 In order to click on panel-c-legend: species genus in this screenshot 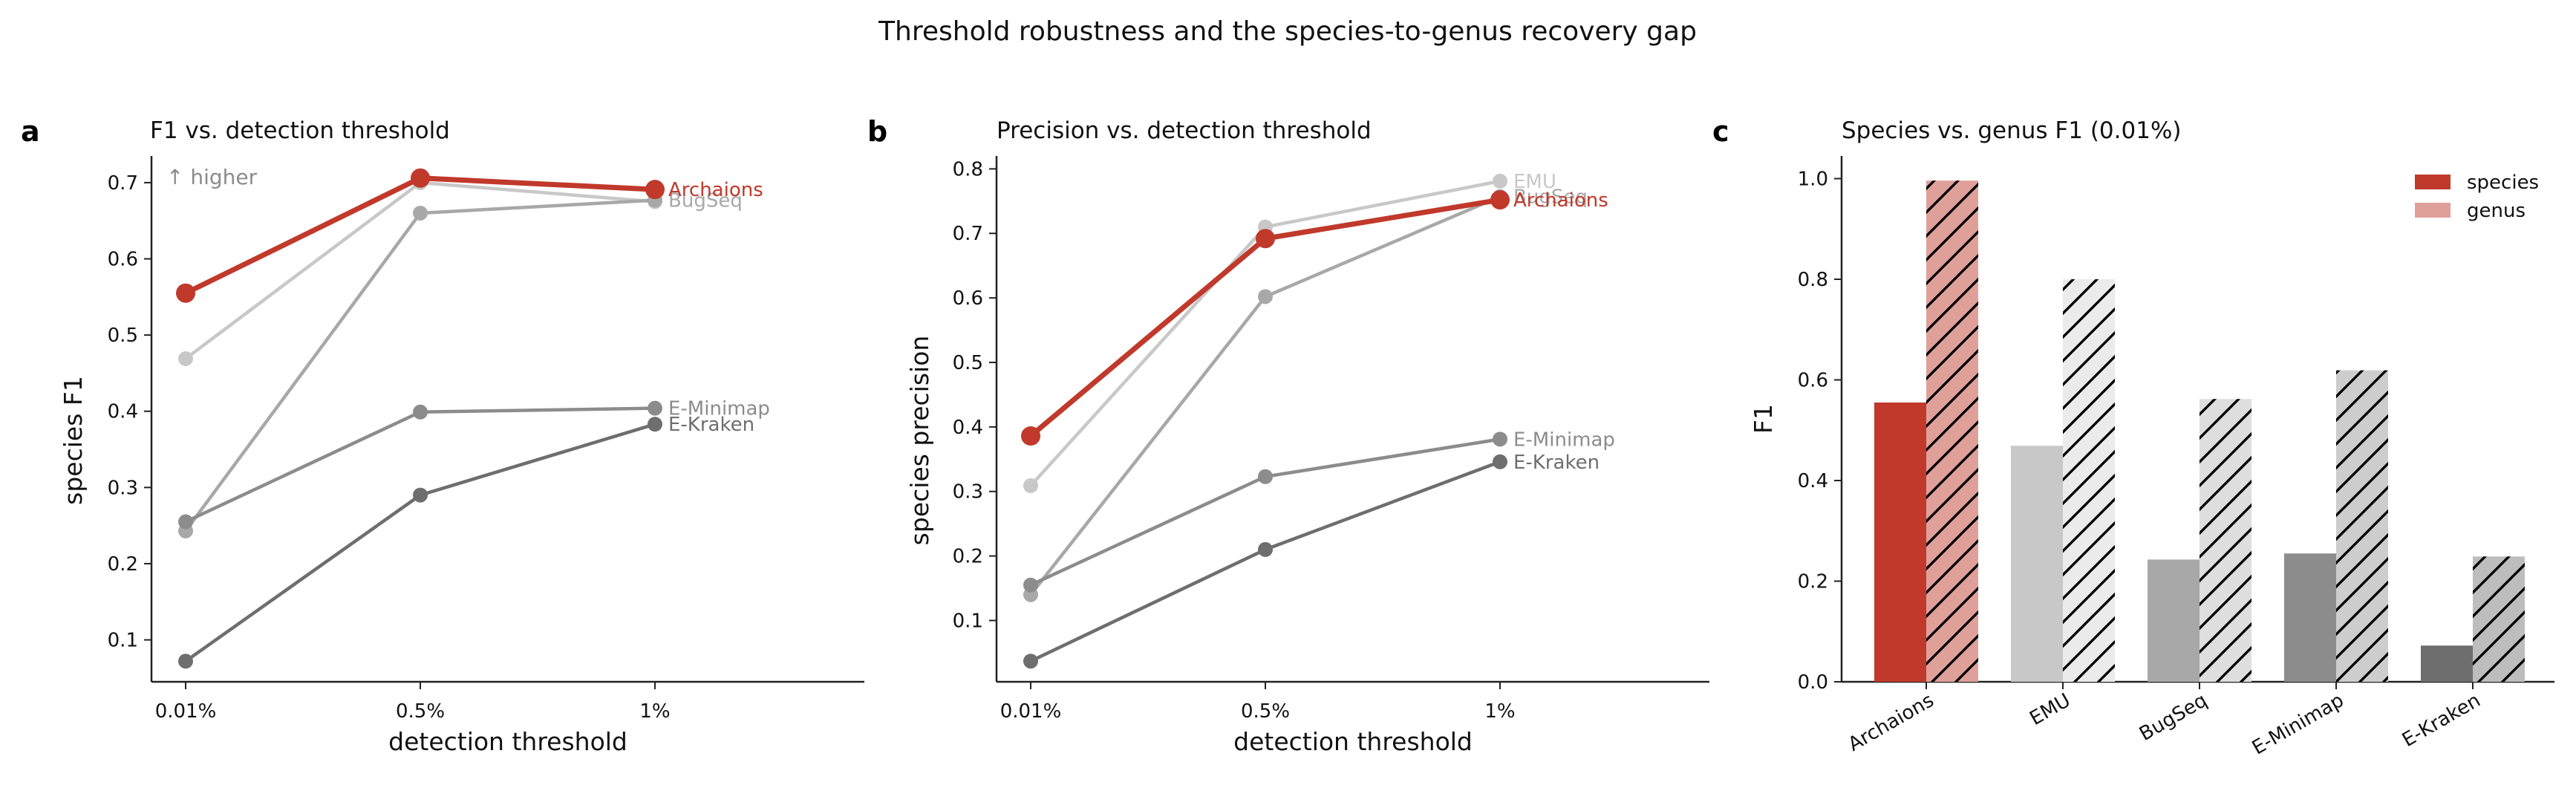, I will do `click(2477, 197)`.